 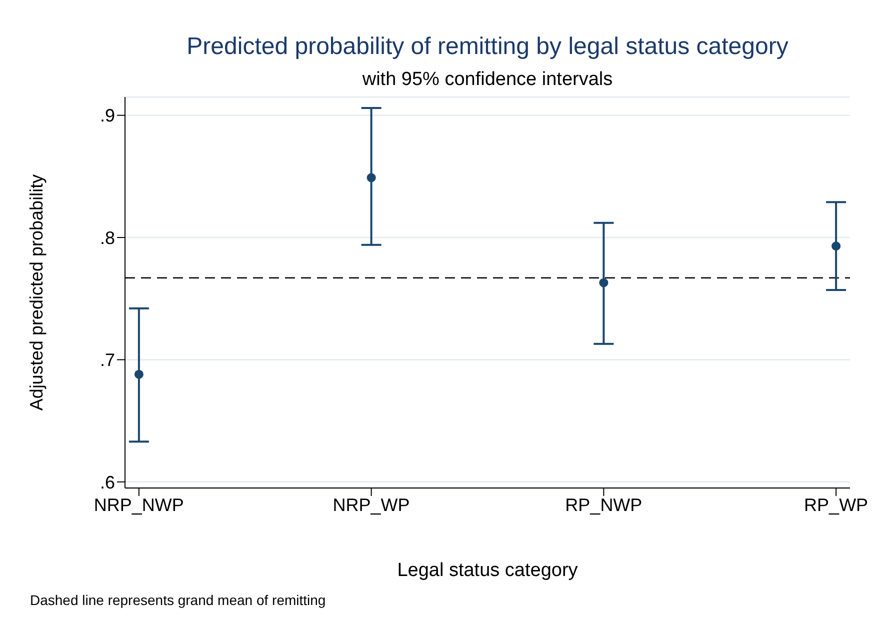 What do you see at coordinates (371, 504) in the screenshot?
I see `x-tick-label: NRP_WP` at bounding box center [371, 504].